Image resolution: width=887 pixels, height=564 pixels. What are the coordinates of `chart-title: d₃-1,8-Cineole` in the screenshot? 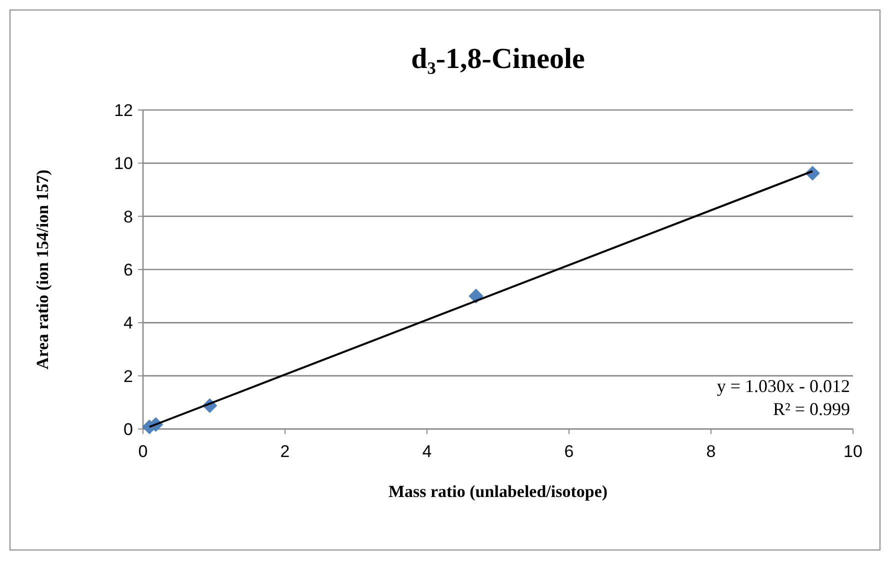 It's located at (498, 59).